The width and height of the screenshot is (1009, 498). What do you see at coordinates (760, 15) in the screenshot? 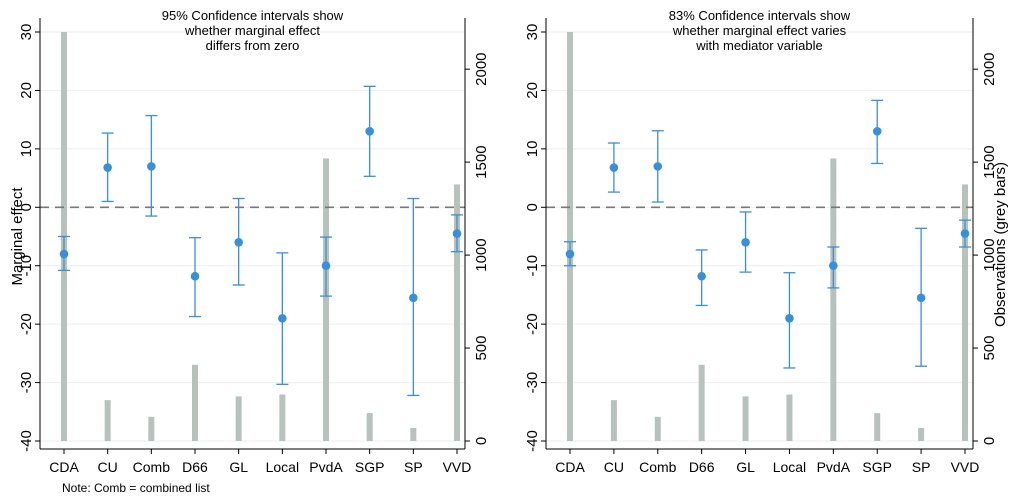
I see `chart-title-line: 83% Confidence intervals show` at bounding box center [760, 15].